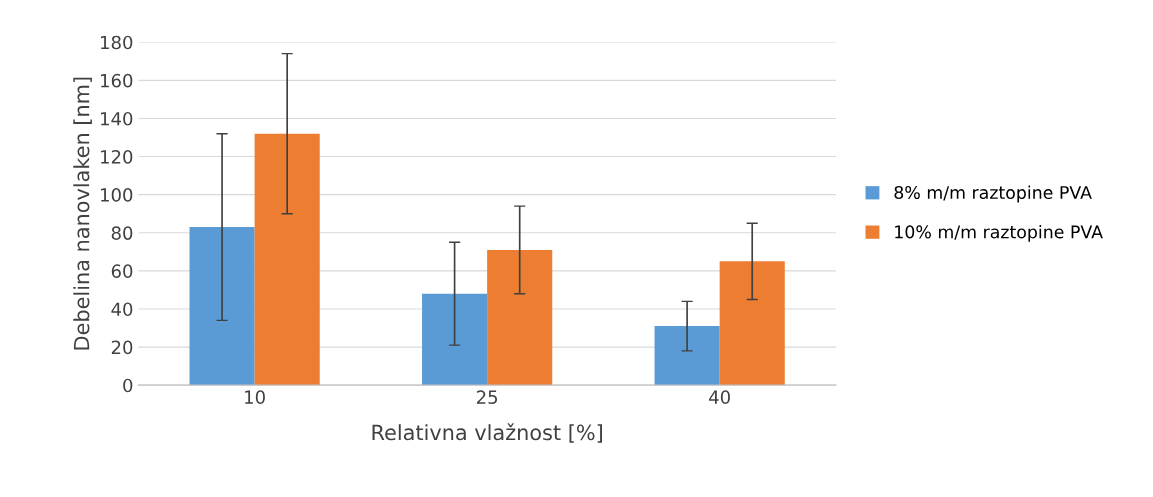 This screenshot has width=1153, height=497. I want to click on y-tick-label: 160, so click(117, 80).